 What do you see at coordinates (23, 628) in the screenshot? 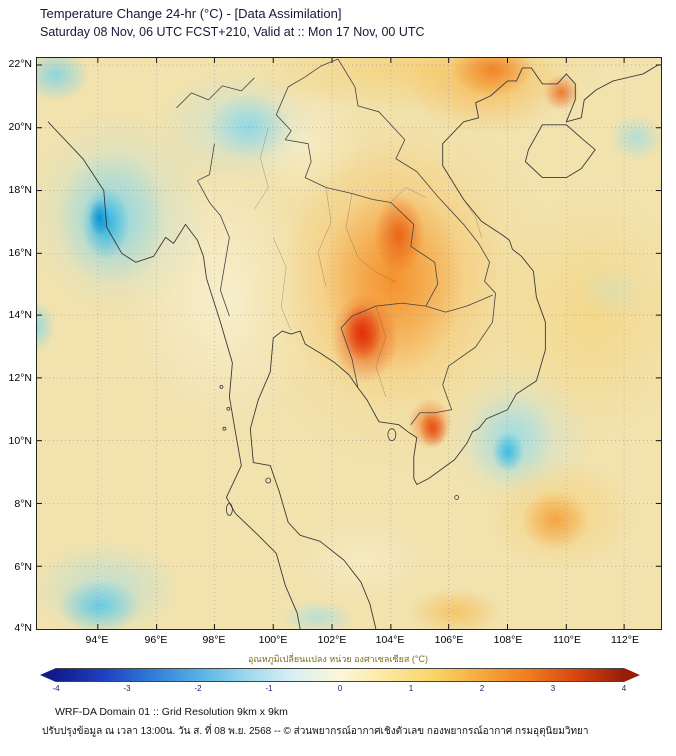
I see `lat-tick: 4°N` at bounding box center [23, 628].